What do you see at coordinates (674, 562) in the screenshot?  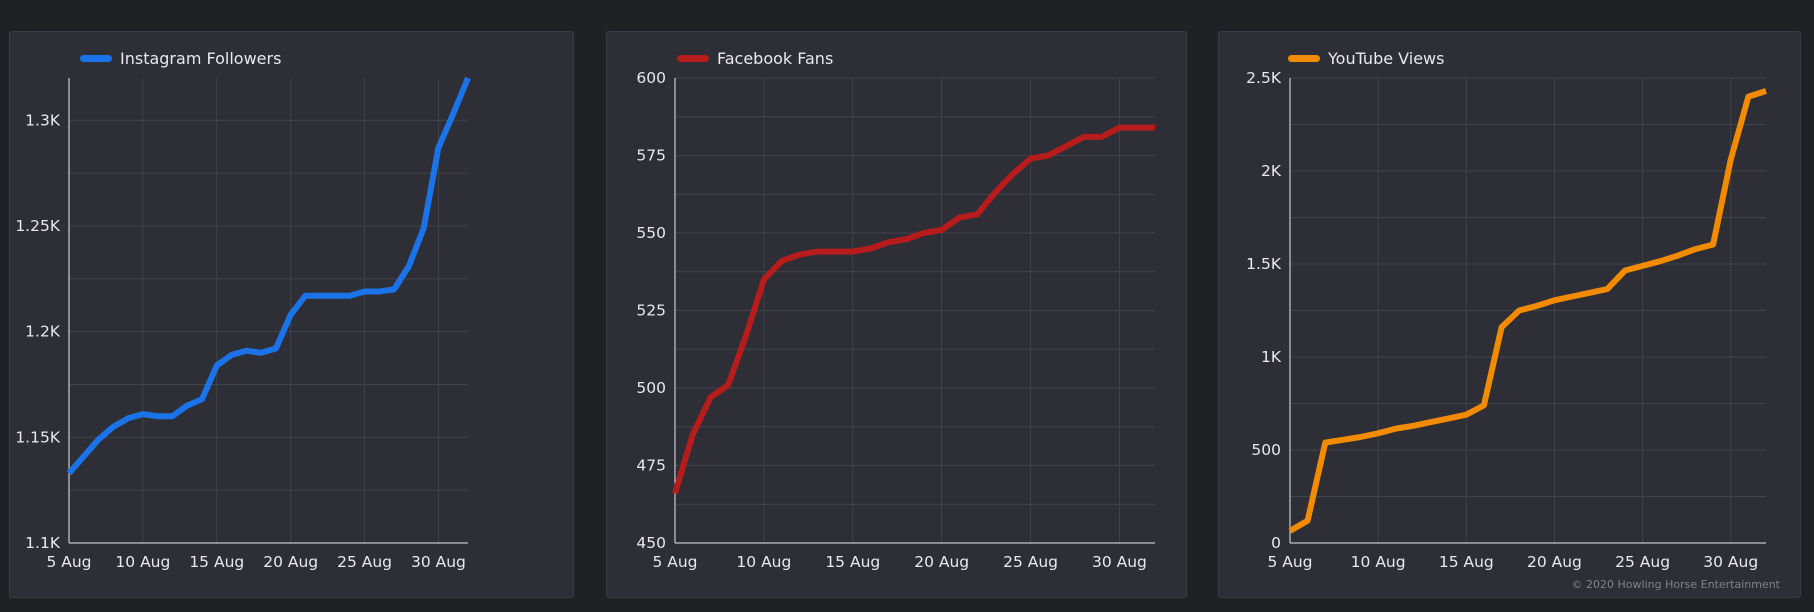 I see `facebook-x-tick-label: 5 Aug` at bounding box center [674, 562].